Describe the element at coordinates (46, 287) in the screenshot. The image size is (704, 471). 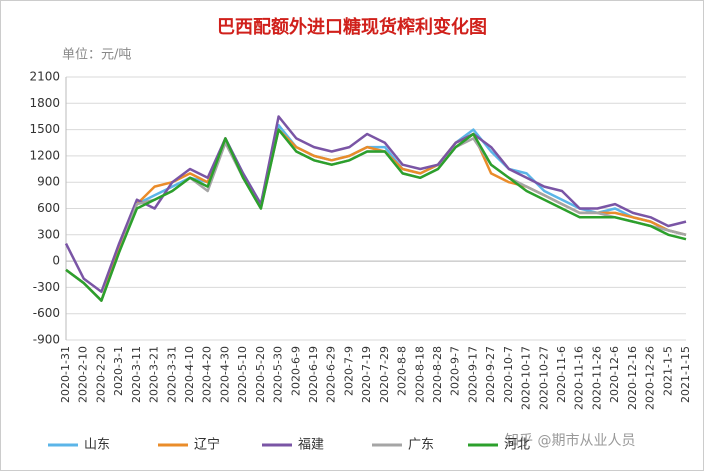
I see `y-tick-label: -300` at that location.